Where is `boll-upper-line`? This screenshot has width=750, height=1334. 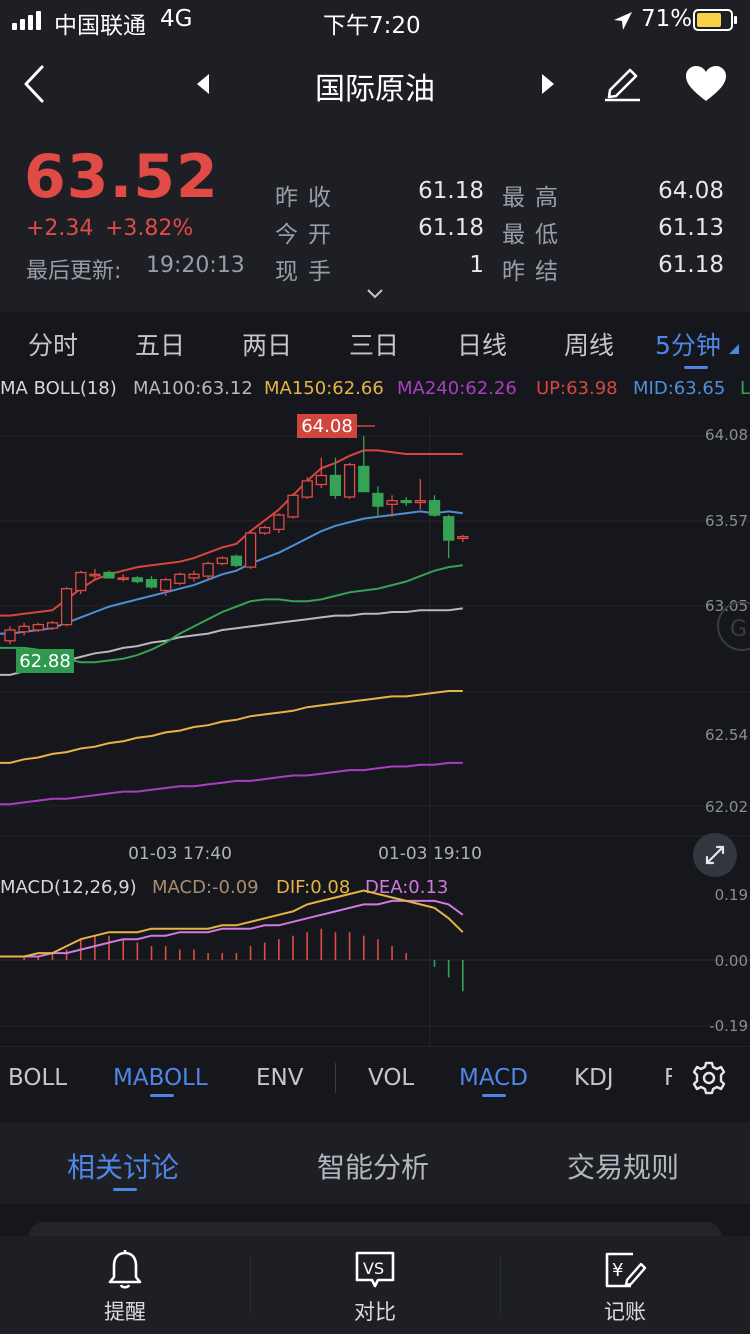 boll-upper-line is located at coordinates (231, 533).